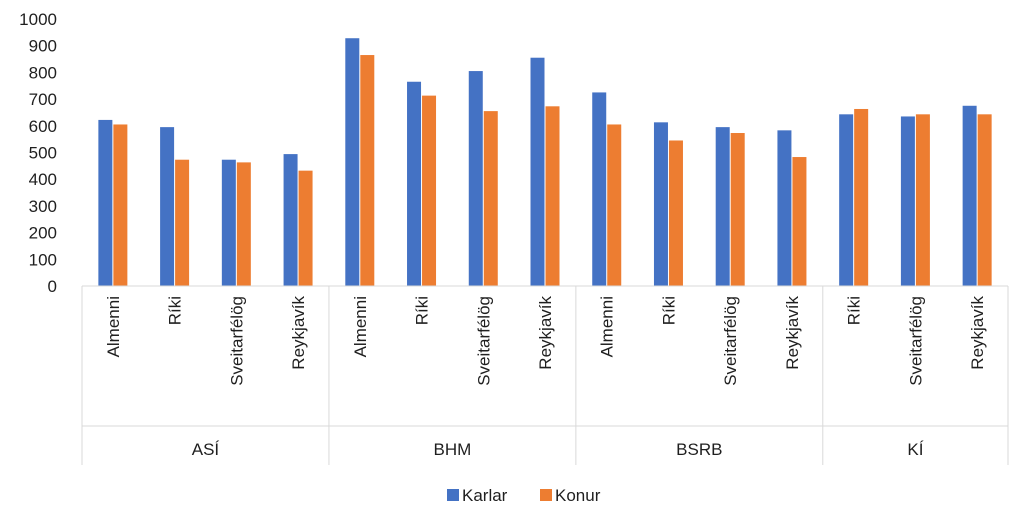 Image resolution: width=1021 pixels, height=509 pixels. What do you see at coordinates (43, 126) in the screenshot?
I see `y-tick-label: 600` at bounding box center [43, 126].